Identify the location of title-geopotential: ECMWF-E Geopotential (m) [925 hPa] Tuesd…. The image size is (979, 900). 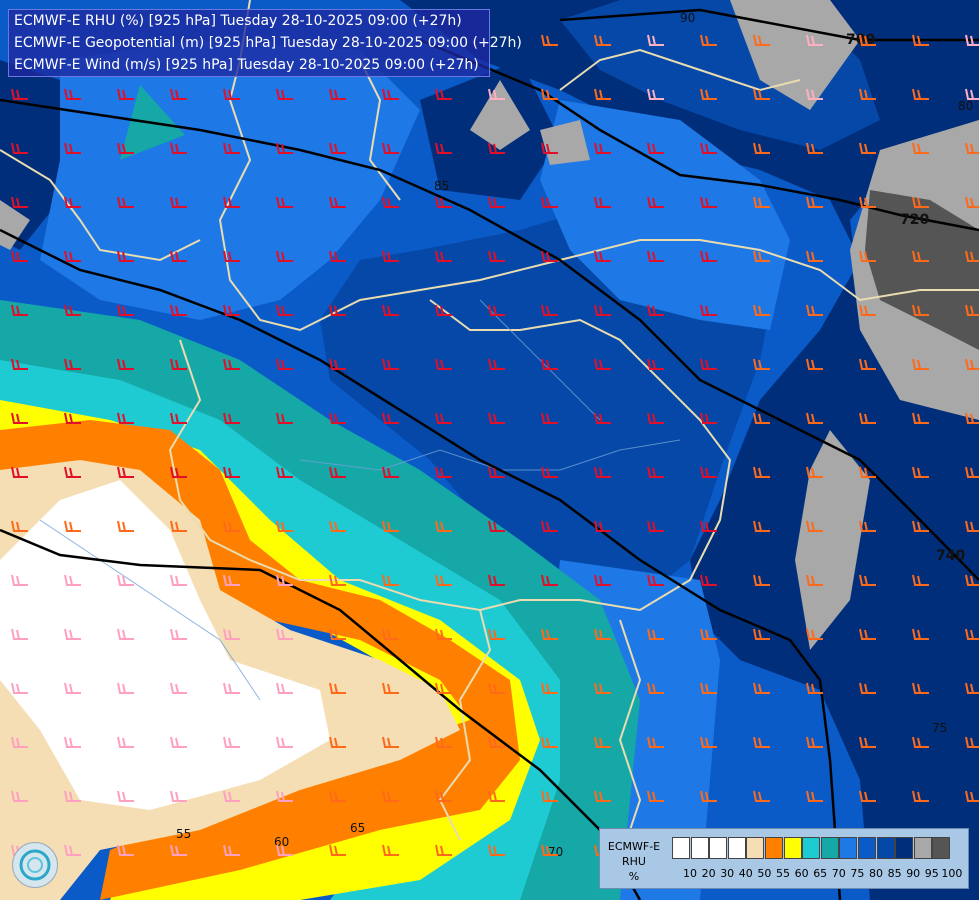
(268, 43).